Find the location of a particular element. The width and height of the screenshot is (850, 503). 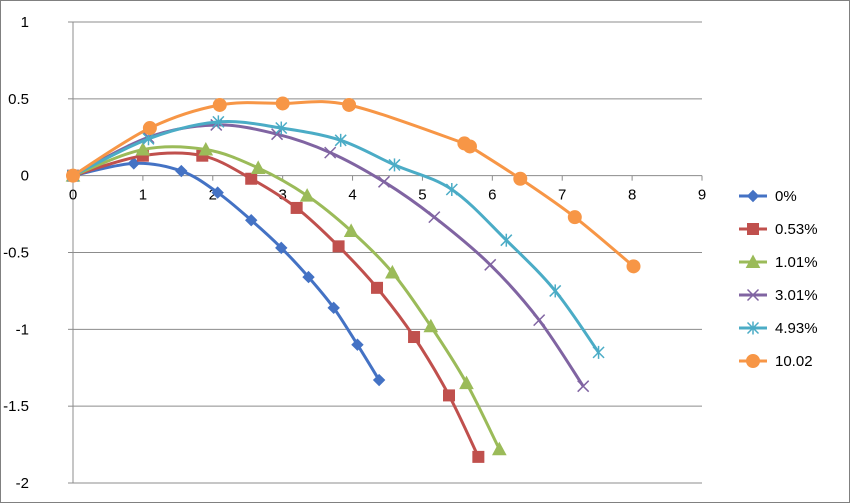

legend-item: 1.01% is located at coordinates (778, 262).